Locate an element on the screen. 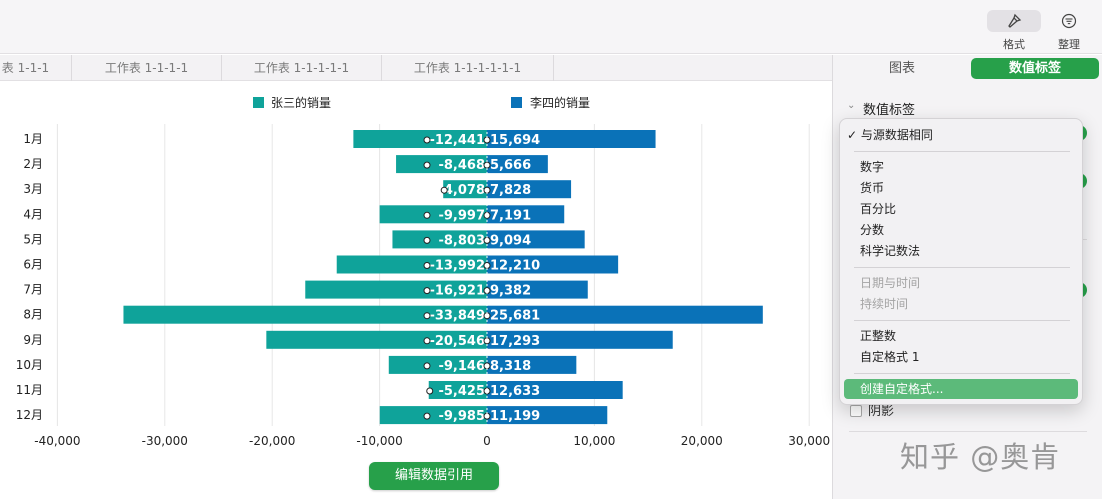 This screenshot has height=499, width=1102. data-label-series-2: 11,199 is located at coordinates (515, 416).